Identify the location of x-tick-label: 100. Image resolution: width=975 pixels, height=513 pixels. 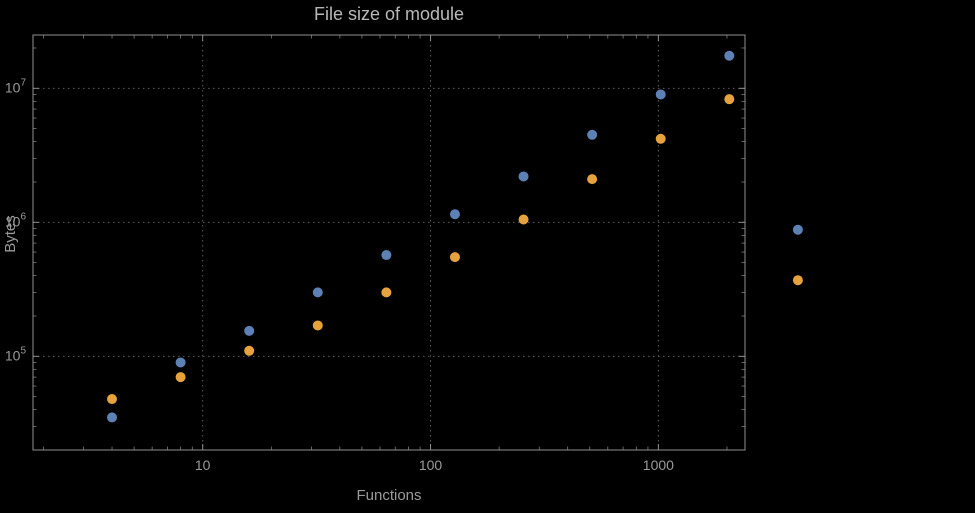
(431, 465).